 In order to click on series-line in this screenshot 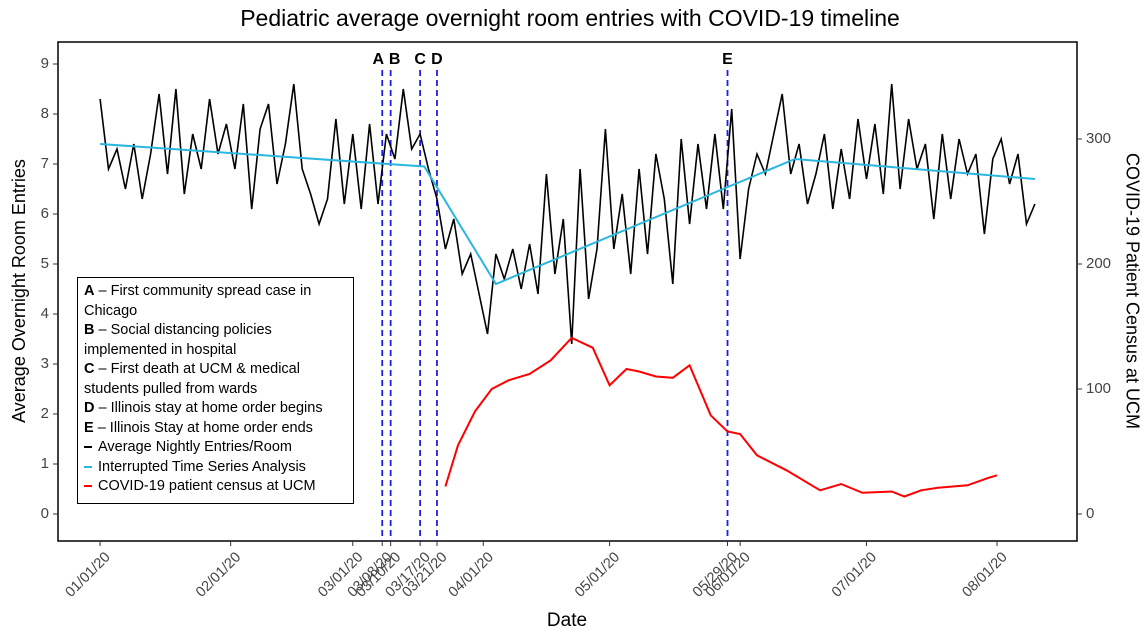, I will do `click(721, 417)`.